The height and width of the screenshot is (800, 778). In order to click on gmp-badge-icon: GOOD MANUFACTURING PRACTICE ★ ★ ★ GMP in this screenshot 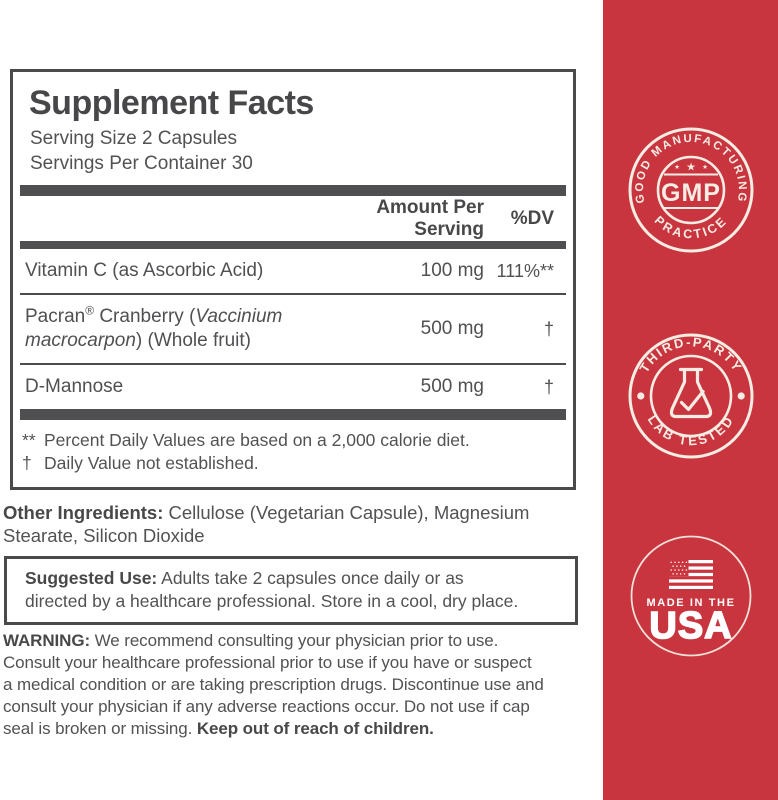, I will do `click(690, 190)`.